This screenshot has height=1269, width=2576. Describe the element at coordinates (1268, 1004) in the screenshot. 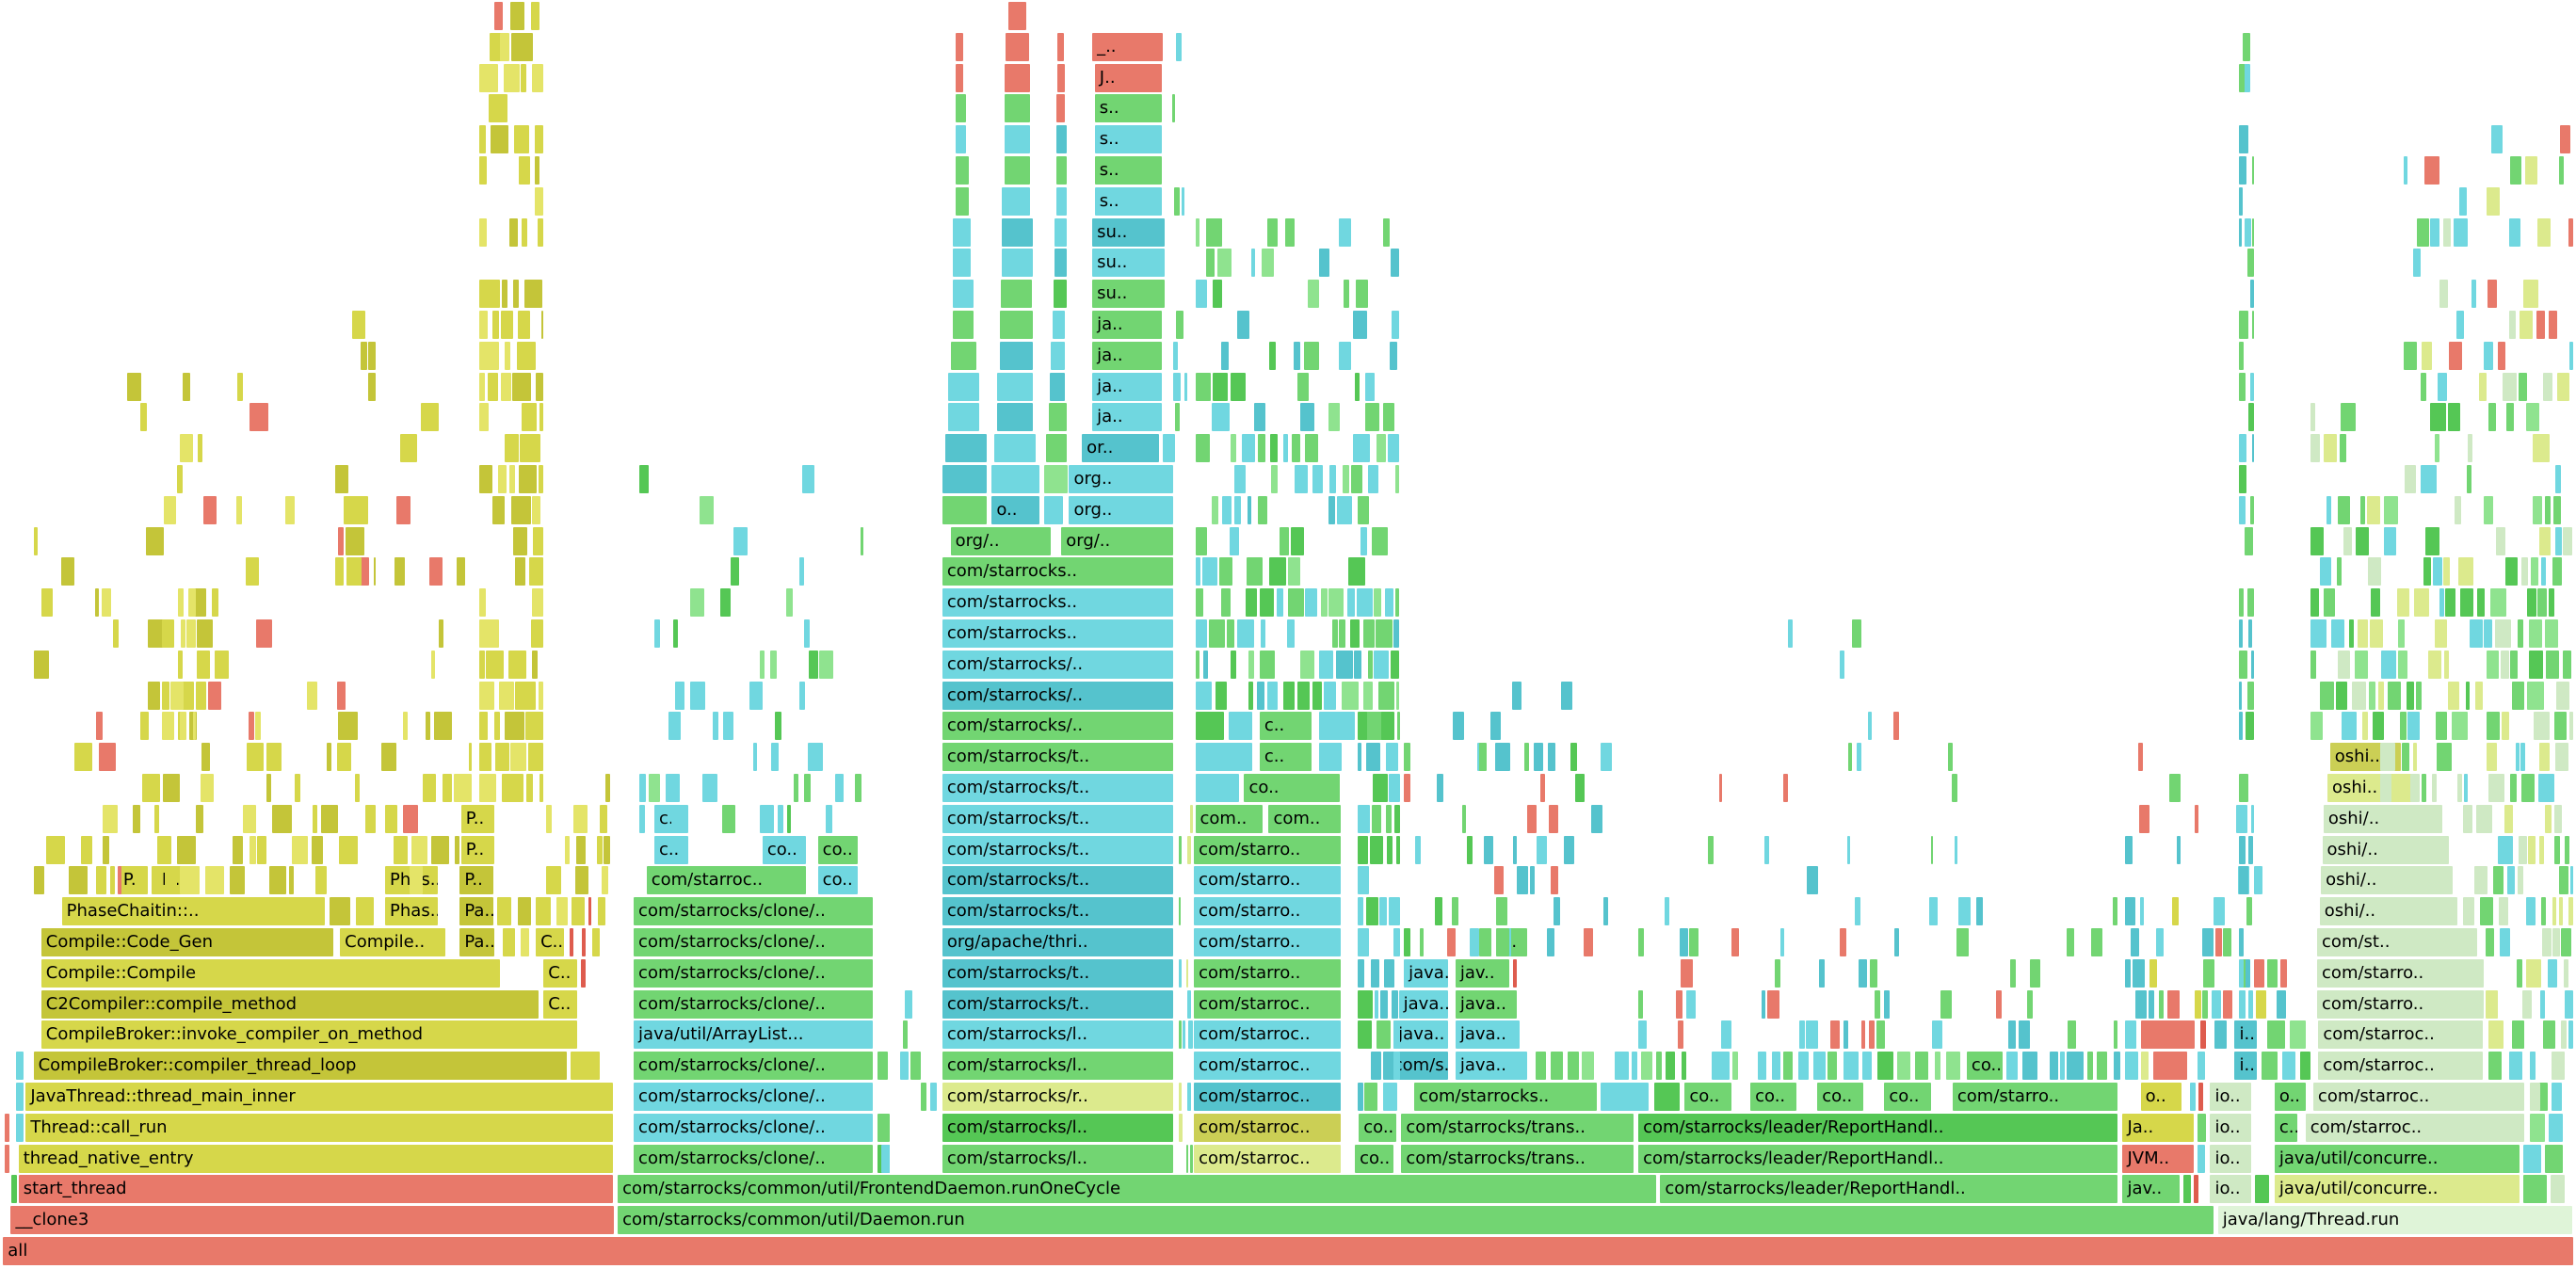

I see `frame: com/starroc..` at that location.